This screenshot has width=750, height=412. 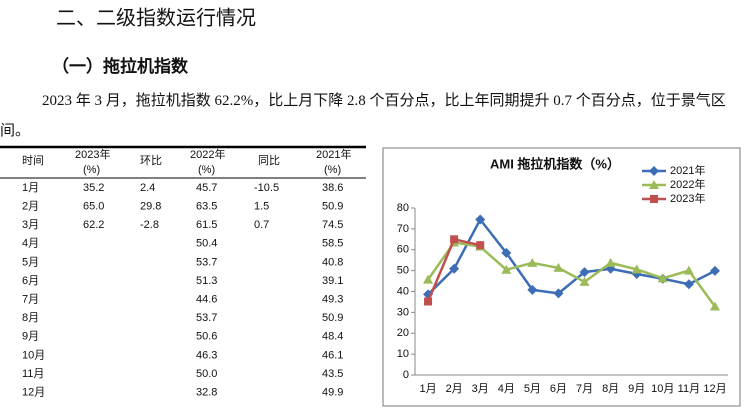 I want to click on y-tick-label: 70, so click(x=403, y=229).